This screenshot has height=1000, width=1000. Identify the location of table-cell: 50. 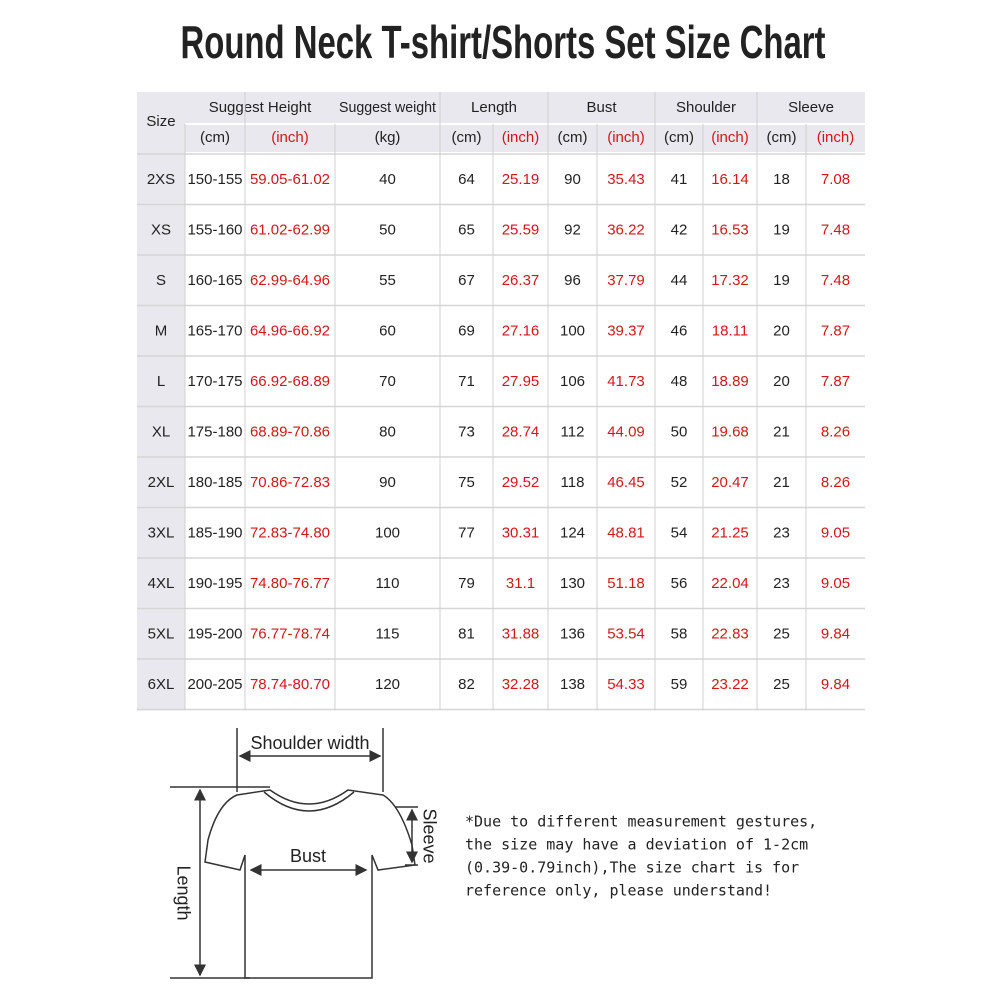
(387, 230).